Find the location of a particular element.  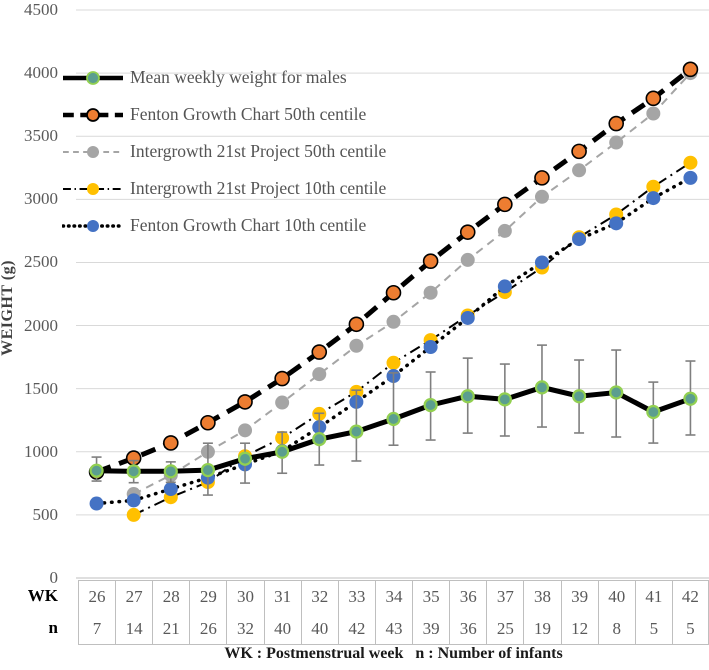

n-cell: 25 is located at coordinates (505, 629).